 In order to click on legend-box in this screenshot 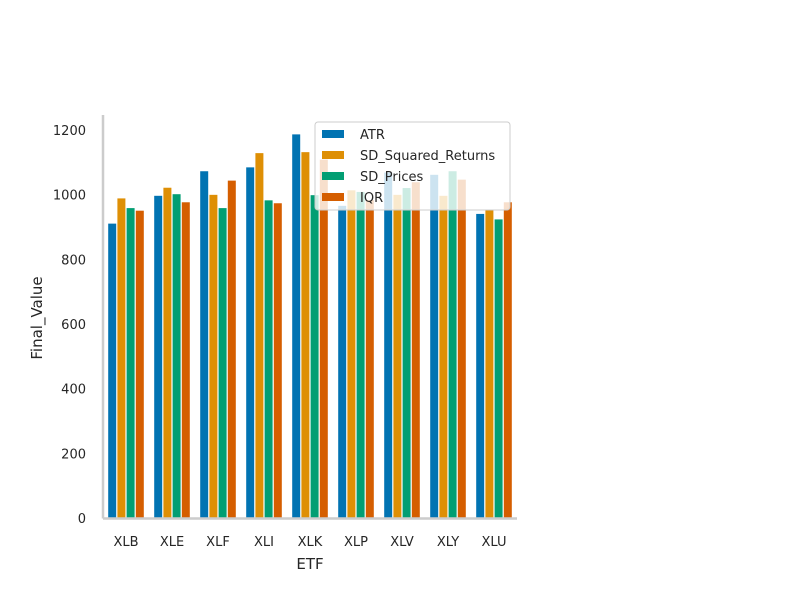, I will do `click(412, 166)`.